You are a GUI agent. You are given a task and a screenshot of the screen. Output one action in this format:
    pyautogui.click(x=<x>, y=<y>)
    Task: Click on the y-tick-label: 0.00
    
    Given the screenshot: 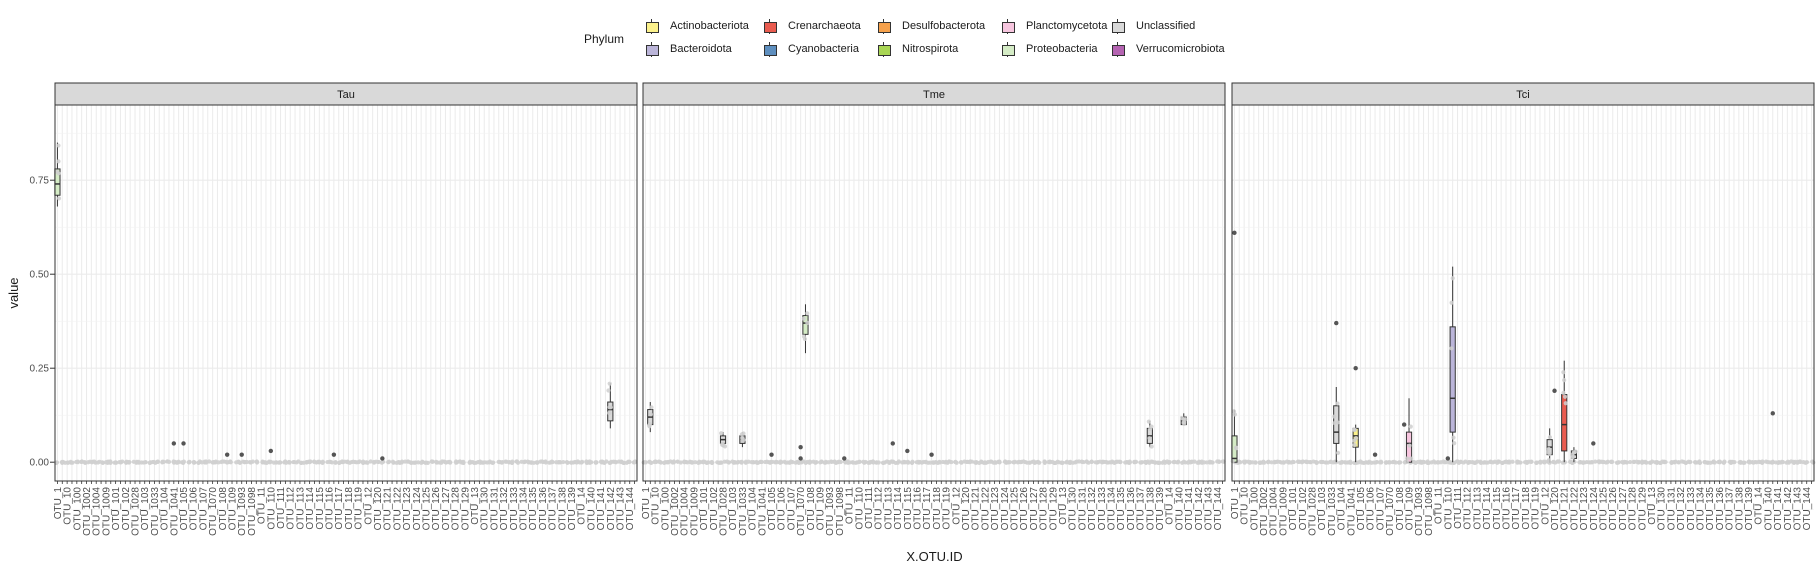 What is the action you would take?
    pyautogui.click(x=40, y=463)
    